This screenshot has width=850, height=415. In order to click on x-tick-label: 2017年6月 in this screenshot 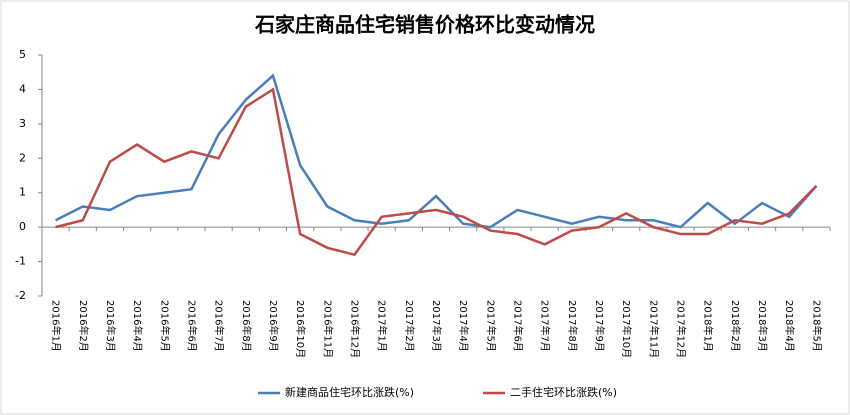, I will do `click(518, 326)`.